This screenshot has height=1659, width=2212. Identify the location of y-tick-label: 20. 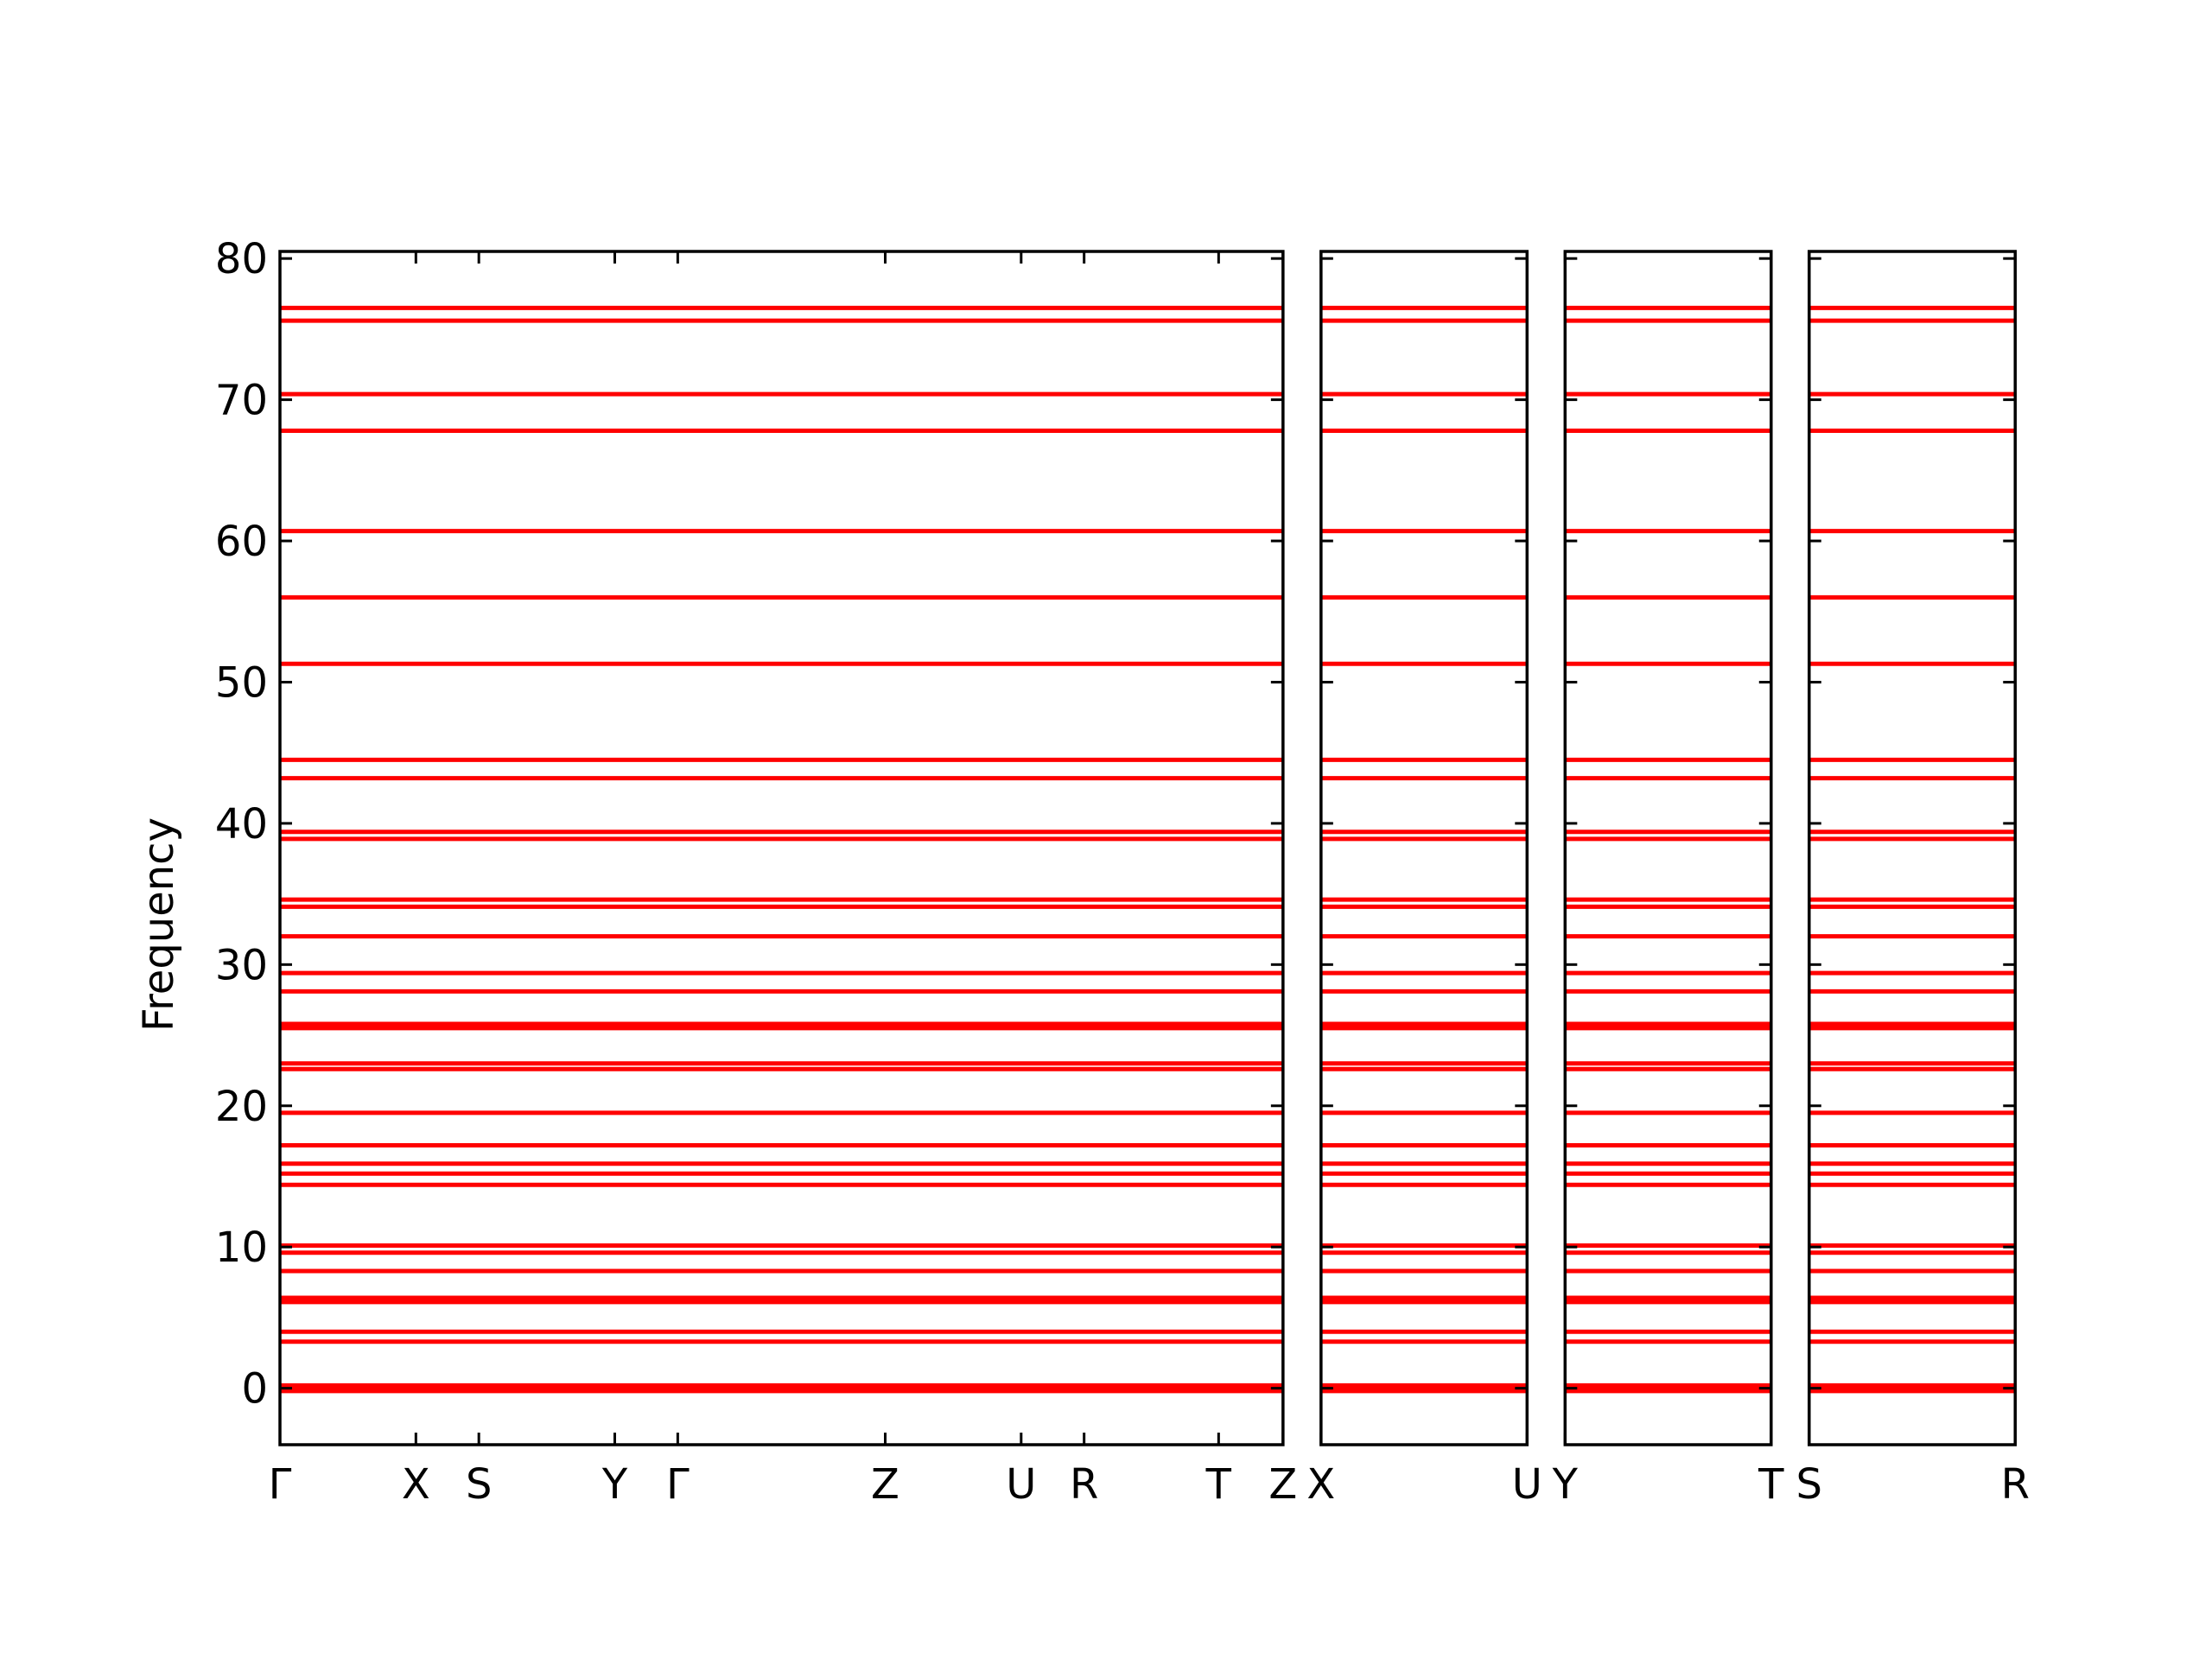
(241, 1107).